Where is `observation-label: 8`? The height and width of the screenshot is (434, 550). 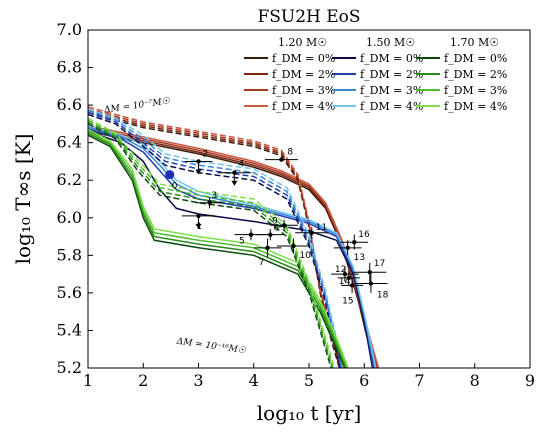 observation-label: 8 is located at coordinates (290, 153).